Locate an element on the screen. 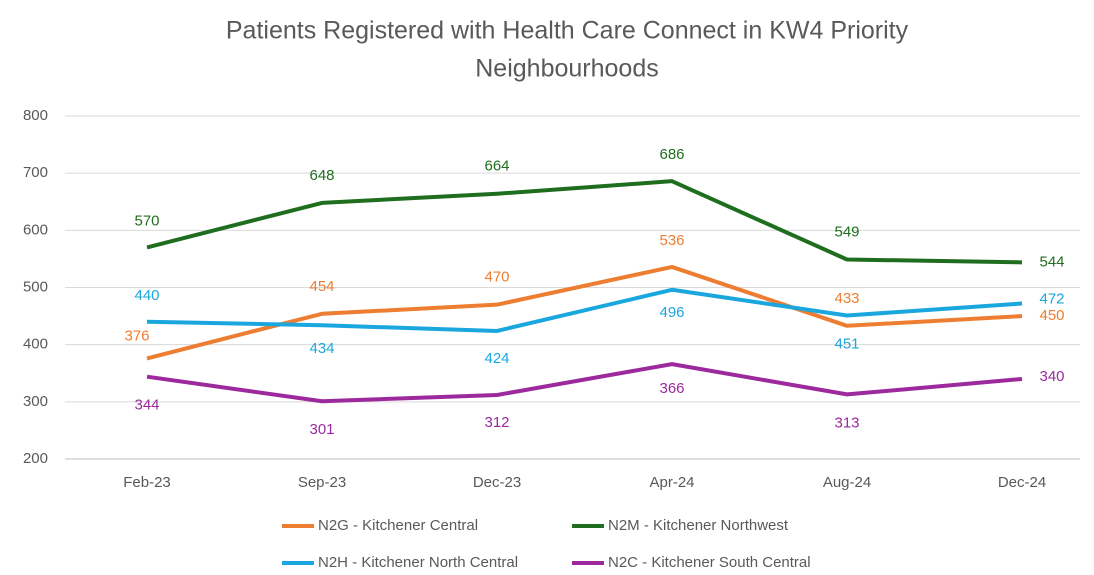  data-label: 340 is located at coordinates (1051, 376).